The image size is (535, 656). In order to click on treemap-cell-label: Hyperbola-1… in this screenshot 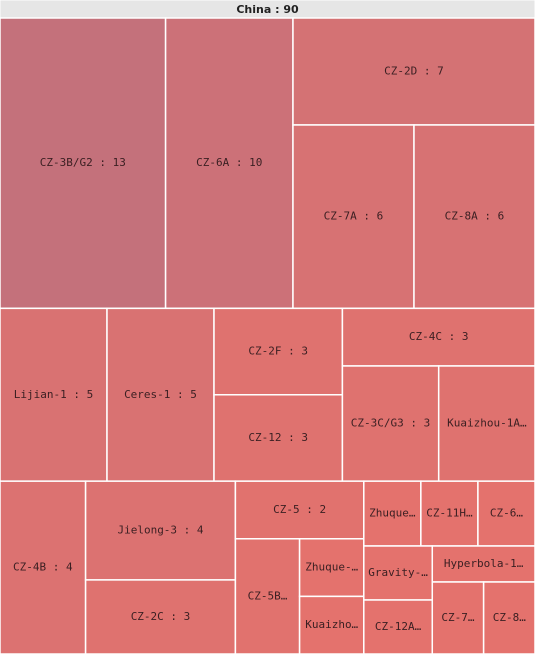, I will do `click(484, 563)`.